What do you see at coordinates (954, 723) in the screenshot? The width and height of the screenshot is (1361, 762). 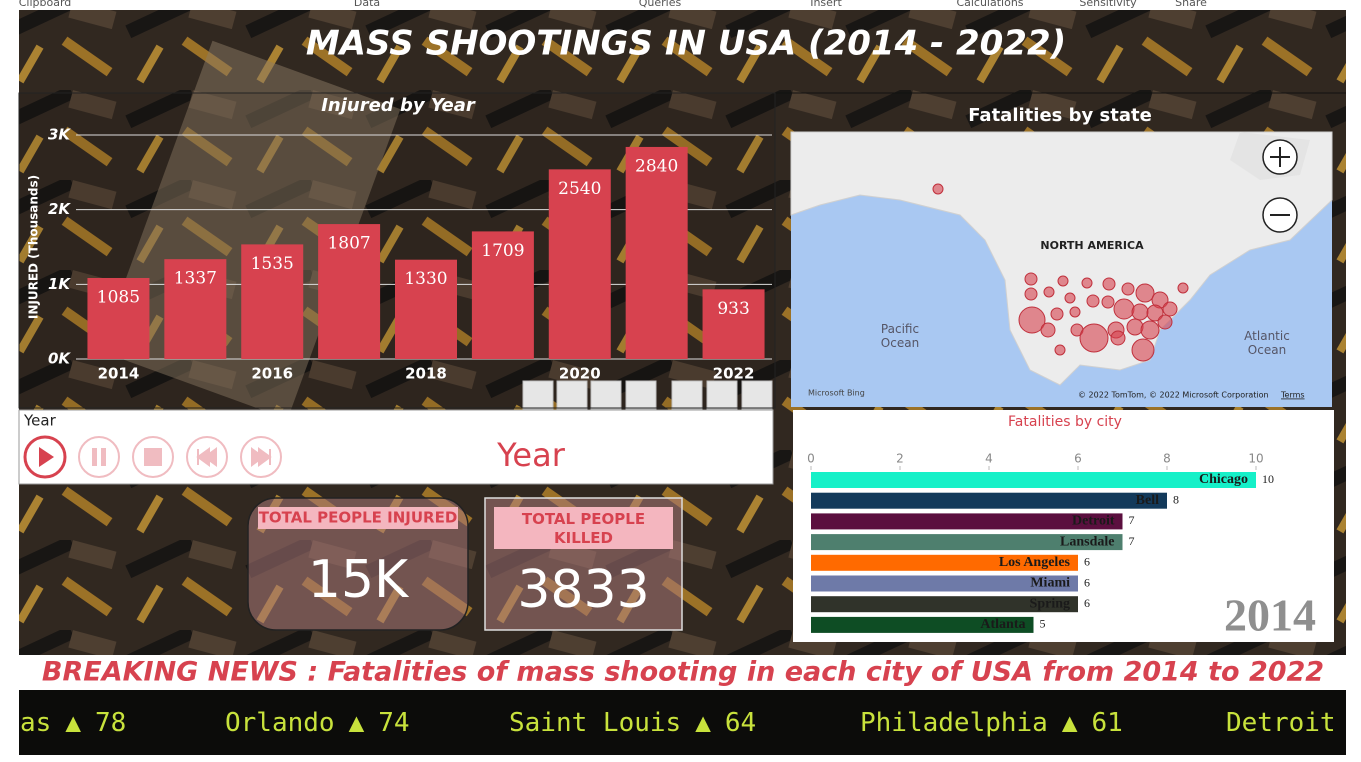 I see `ticker-city: Philadelphia` at bounding box center [954, 723].